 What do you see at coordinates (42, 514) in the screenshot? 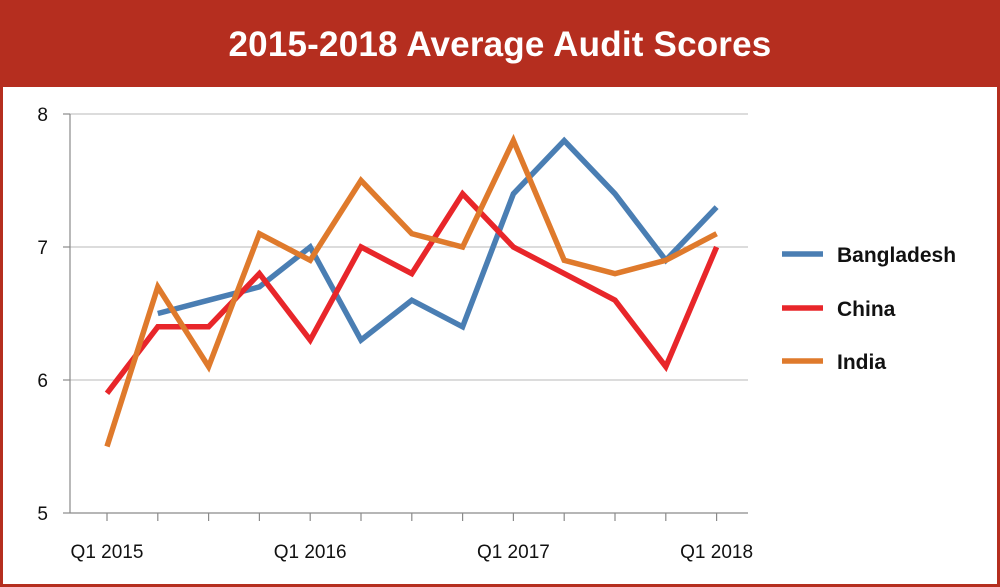
I see `y-tick-label: 5` at bounding box center [42, 514].